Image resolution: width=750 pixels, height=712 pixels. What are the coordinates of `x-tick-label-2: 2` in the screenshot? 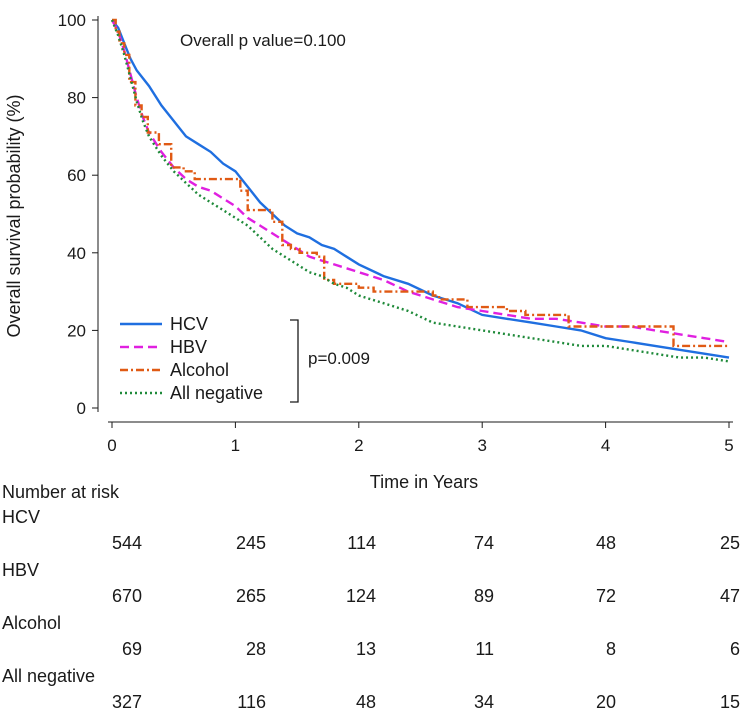 It's located at (358, 445).